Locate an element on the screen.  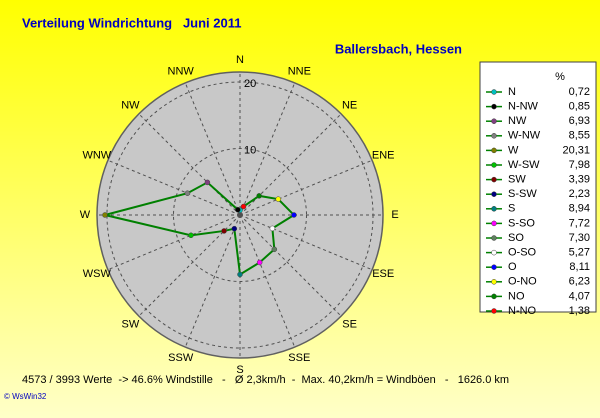
legend-title: % is located at coordinates (560, 77).